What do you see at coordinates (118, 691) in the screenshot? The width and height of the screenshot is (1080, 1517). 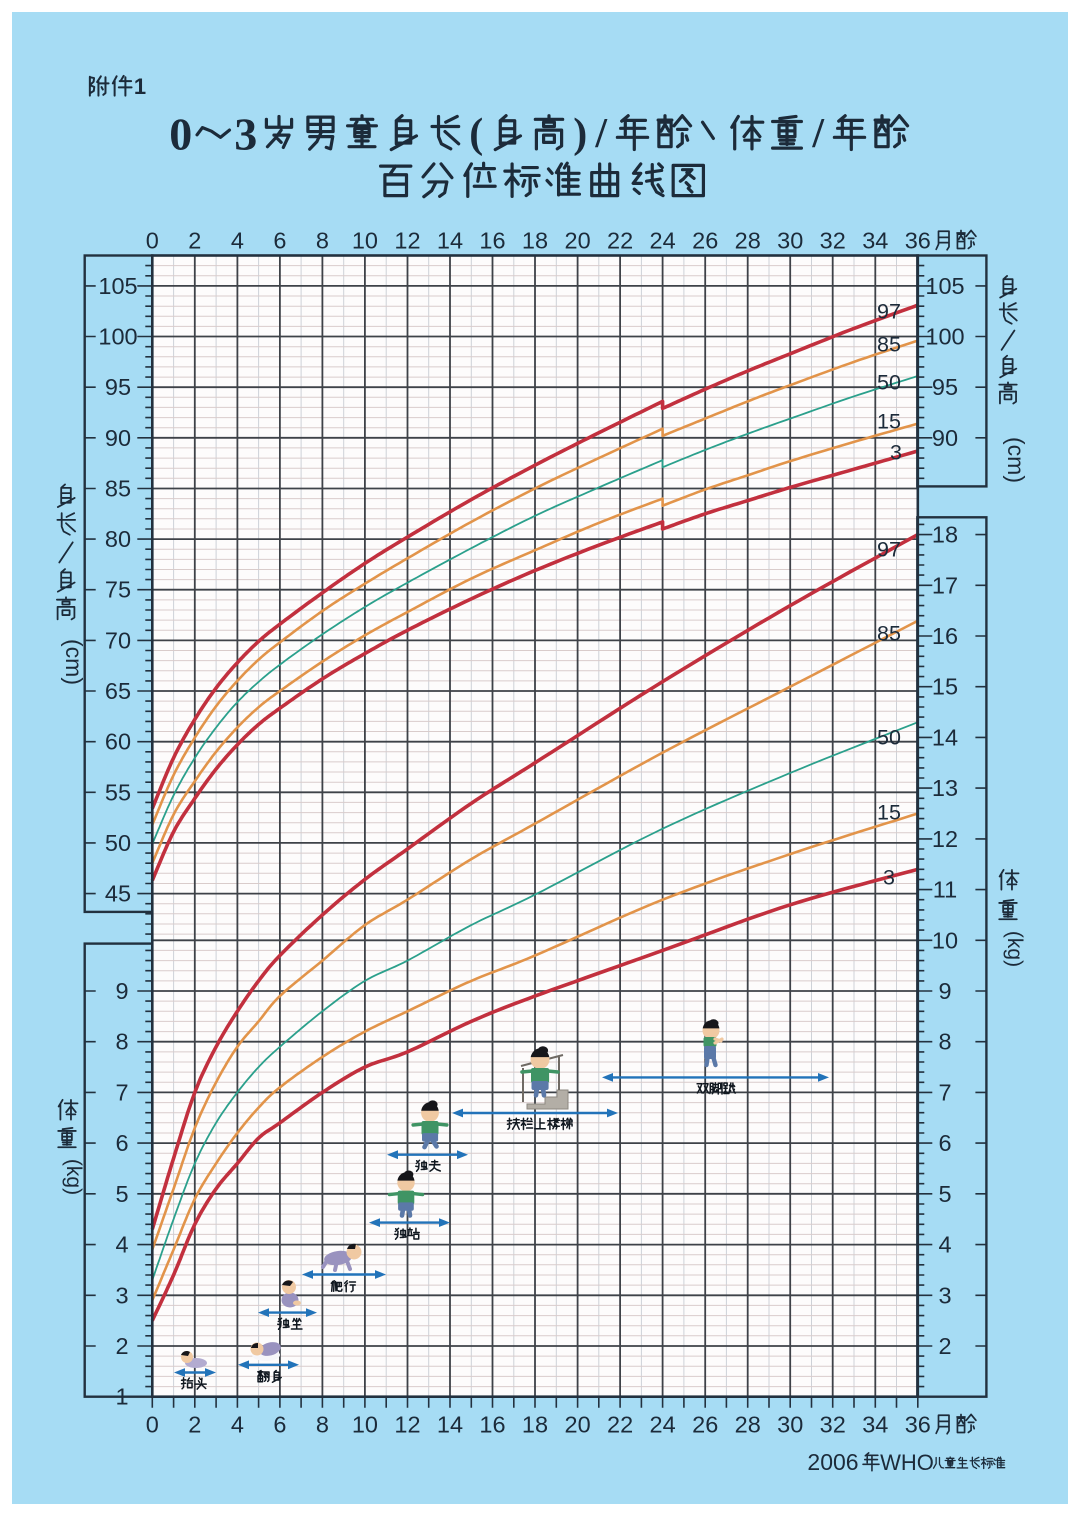 I see `svg-text: 65` at bounding box center [118, 691].